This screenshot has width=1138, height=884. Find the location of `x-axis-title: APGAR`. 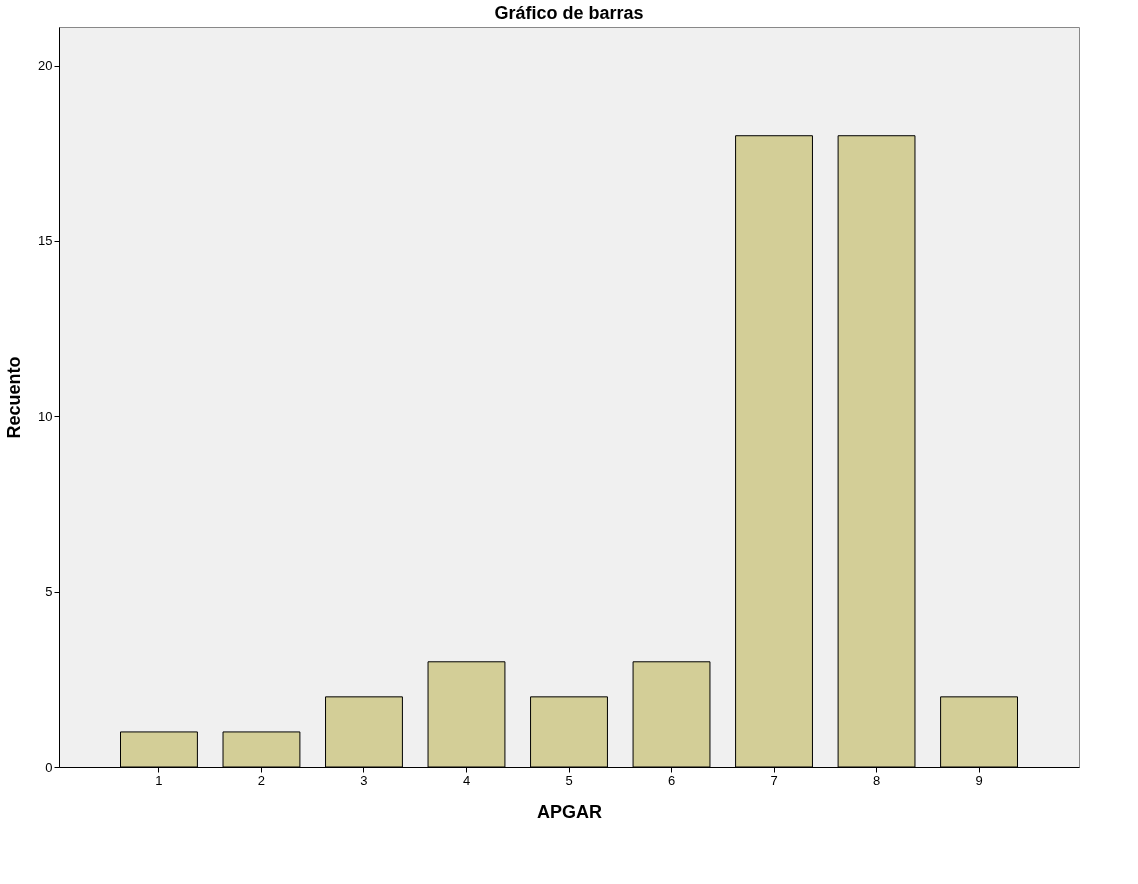

x-axis-title: APGAR is located at coordinates (569, 811).